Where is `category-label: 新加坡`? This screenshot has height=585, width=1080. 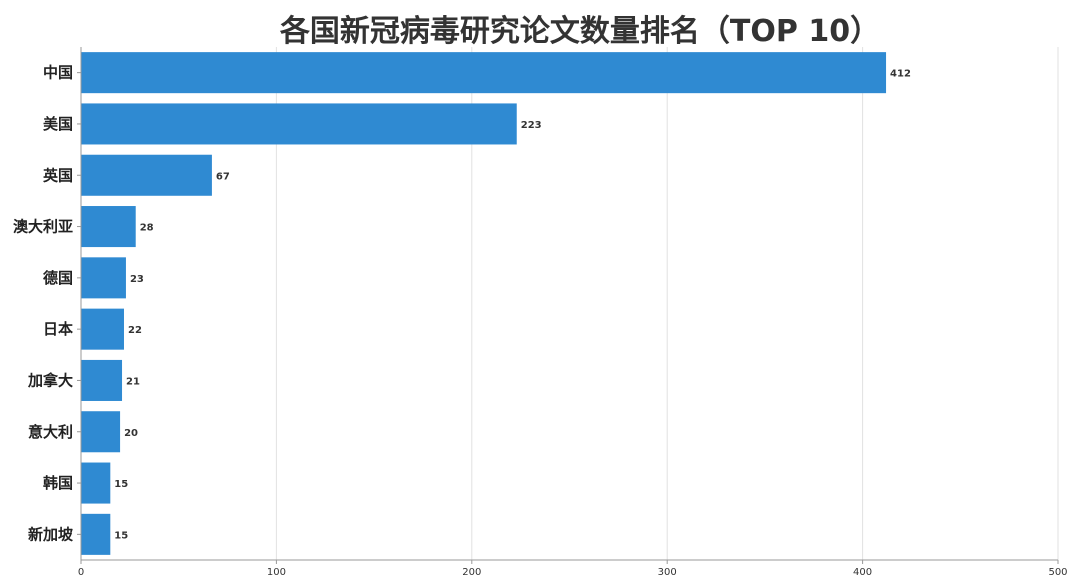 category-label: 新加坡 is located at coordinates (50, 534).